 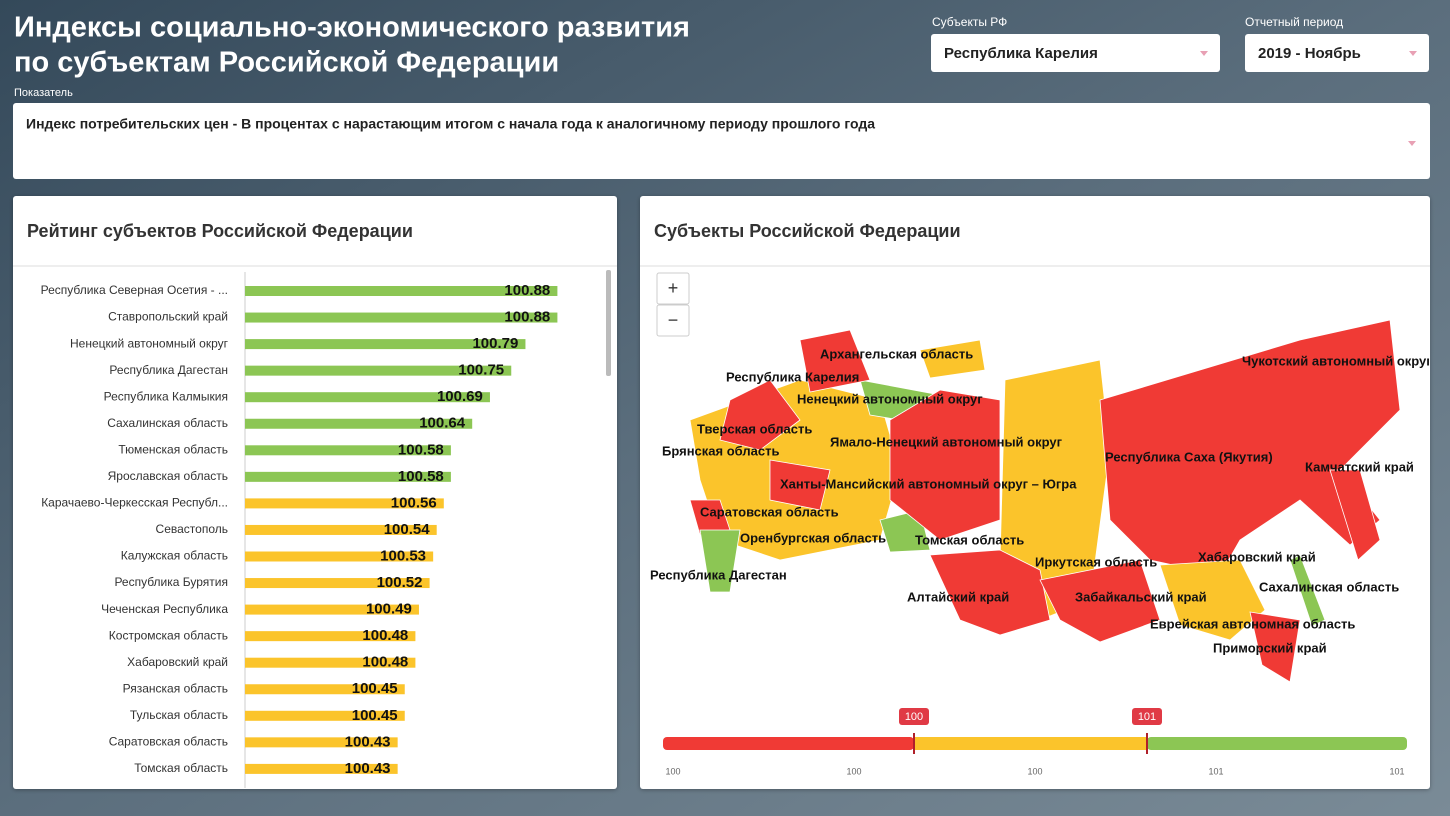 I want to click on category-label: Ярославская область, so click(x=168, y=476).